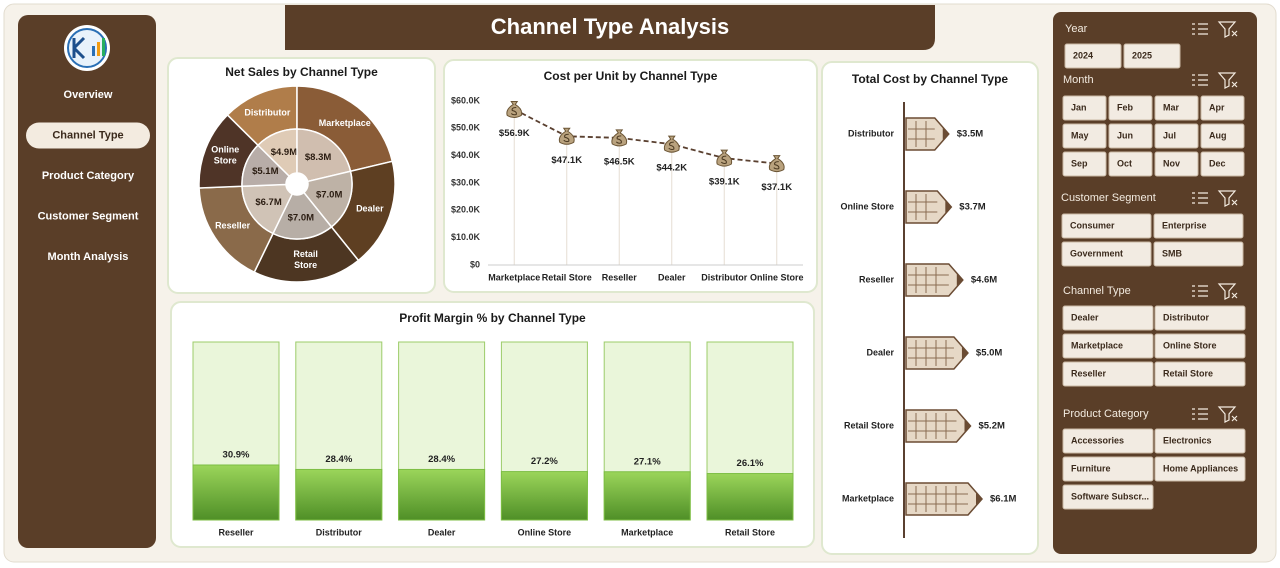 The height and width of the screenshot is (568, 1280). Describe the element at coordinates (1083, 55) in the screenshot. I see `slicer-item: 2024` at that location.